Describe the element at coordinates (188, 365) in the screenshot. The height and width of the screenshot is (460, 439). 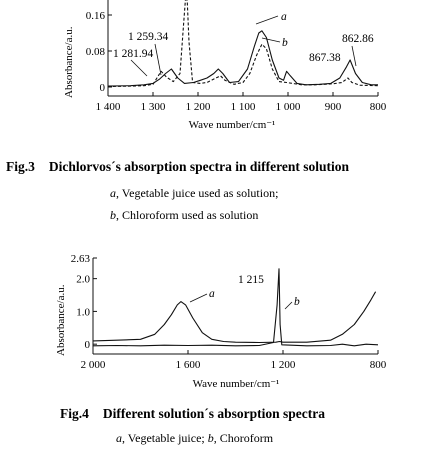
I see `fig4-x-tick-label: 1 600` at that location.